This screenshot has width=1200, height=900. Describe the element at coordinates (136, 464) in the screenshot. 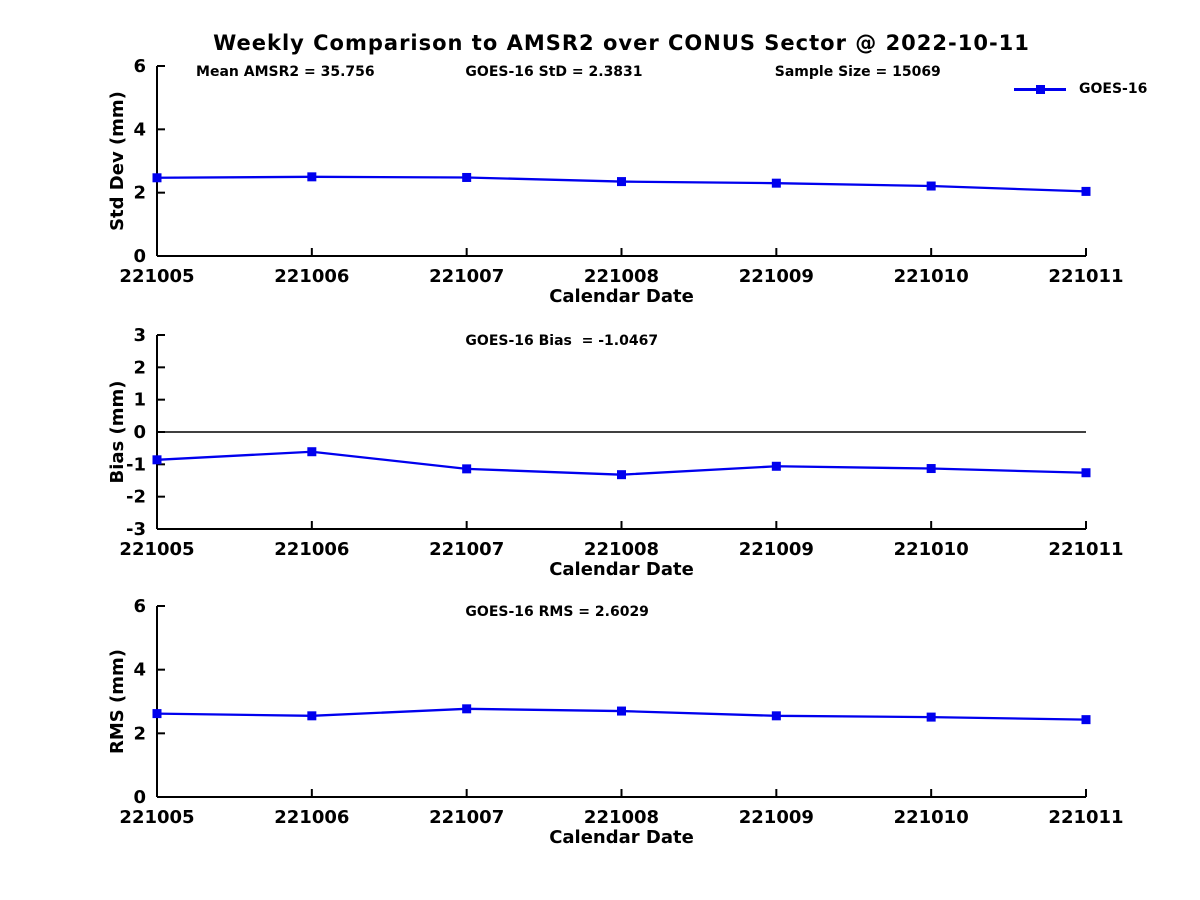

I see `y-tick-label: -1` at that location.